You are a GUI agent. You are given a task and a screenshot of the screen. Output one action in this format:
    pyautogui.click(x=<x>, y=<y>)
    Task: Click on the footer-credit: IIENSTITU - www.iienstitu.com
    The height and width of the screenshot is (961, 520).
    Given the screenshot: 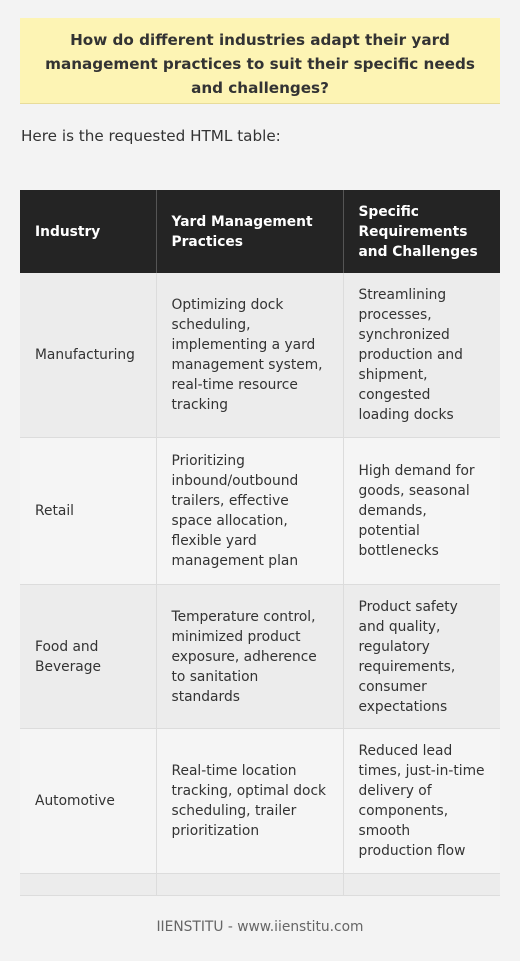 What is the action you would take?
    pyautogui.click(x=260, y=927)
    